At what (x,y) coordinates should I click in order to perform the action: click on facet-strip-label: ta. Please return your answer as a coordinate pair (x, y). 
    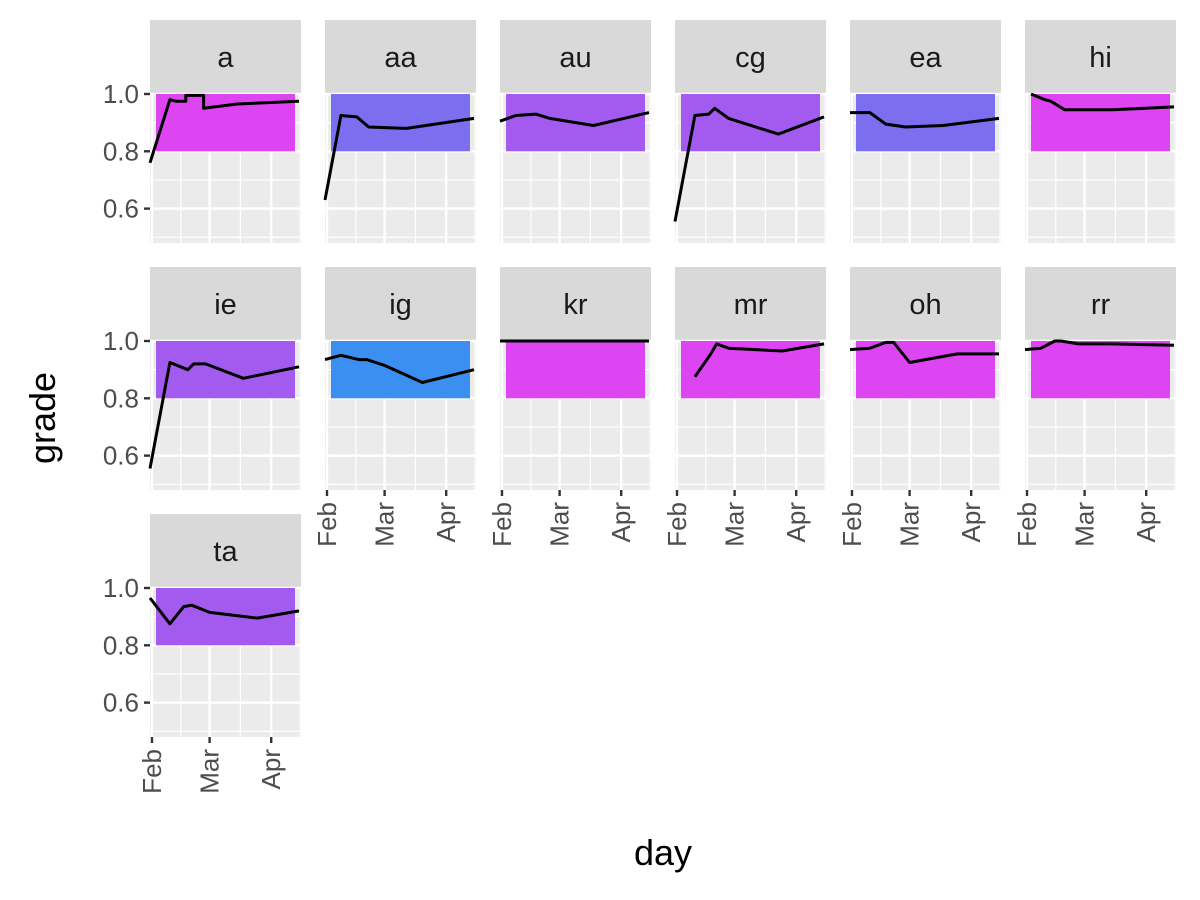
    Looking at the image, I should click on (225, 552).